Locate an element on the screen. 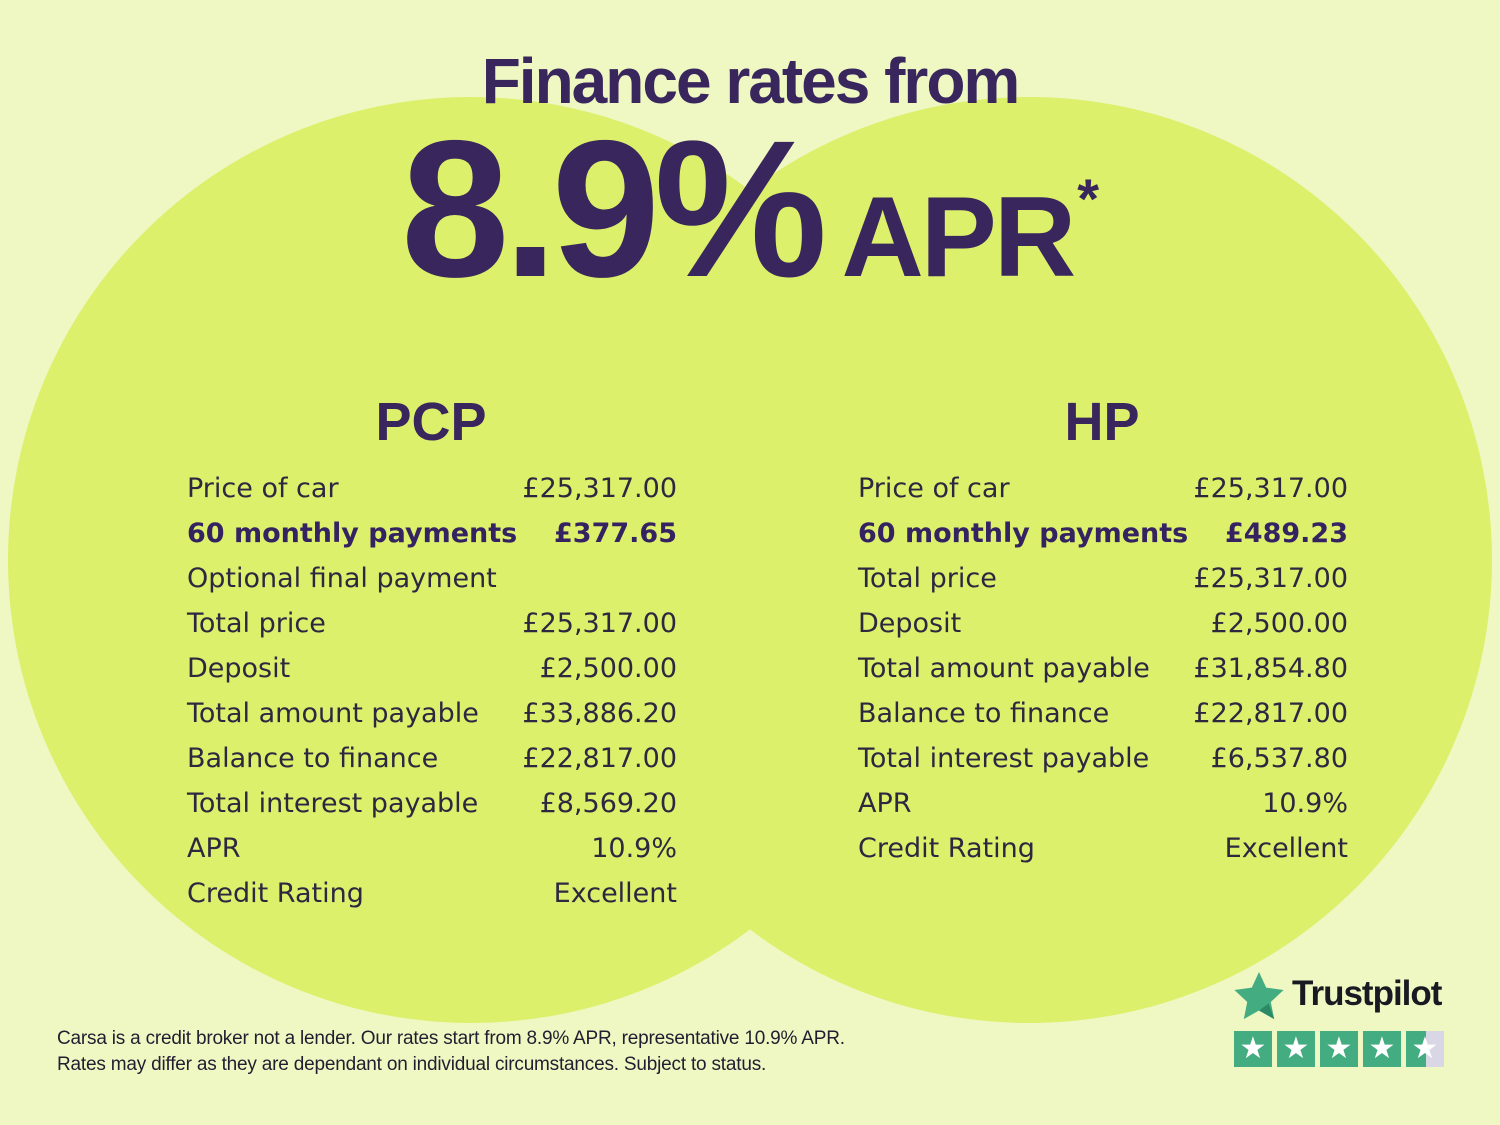  table-row: Total amount payable £31,854.80 is located at coordinates (1103, 668).